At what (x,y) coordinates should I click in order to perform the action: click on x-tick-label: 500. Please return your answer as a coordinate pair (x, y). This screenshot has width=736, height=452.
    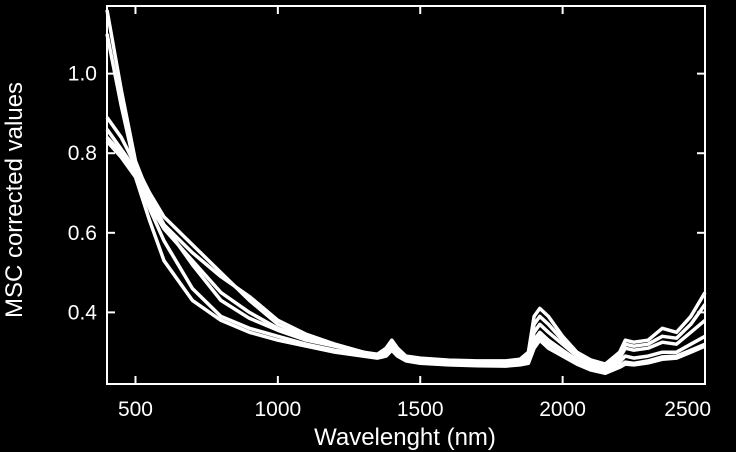
    Looking at the image, I should click on (135, 409).